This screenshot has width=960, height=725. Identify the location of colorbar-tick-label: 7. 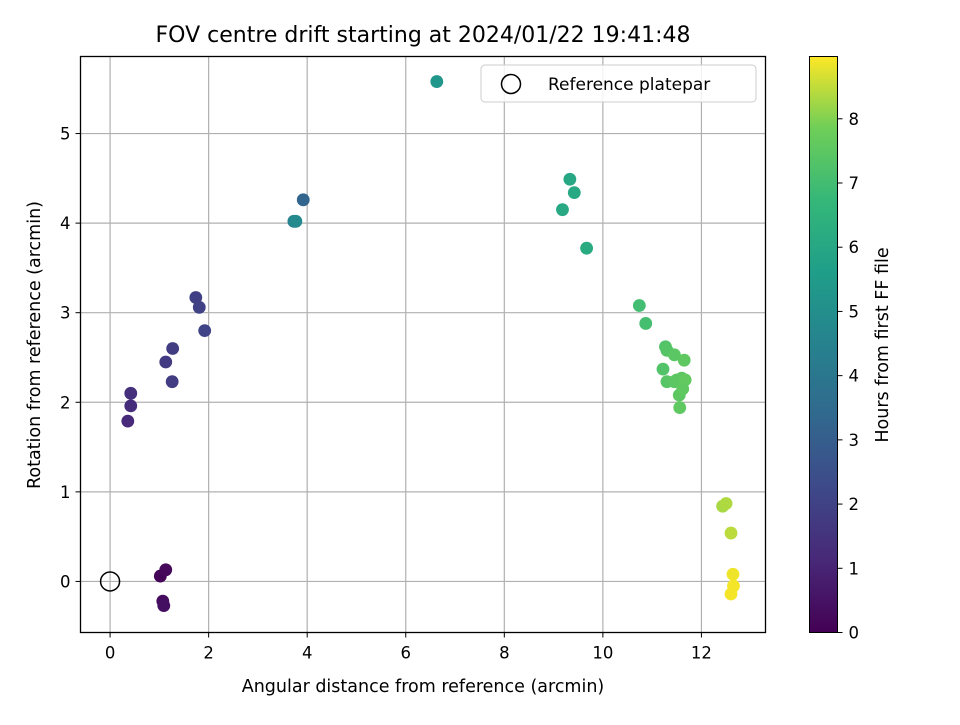
(854, 183).